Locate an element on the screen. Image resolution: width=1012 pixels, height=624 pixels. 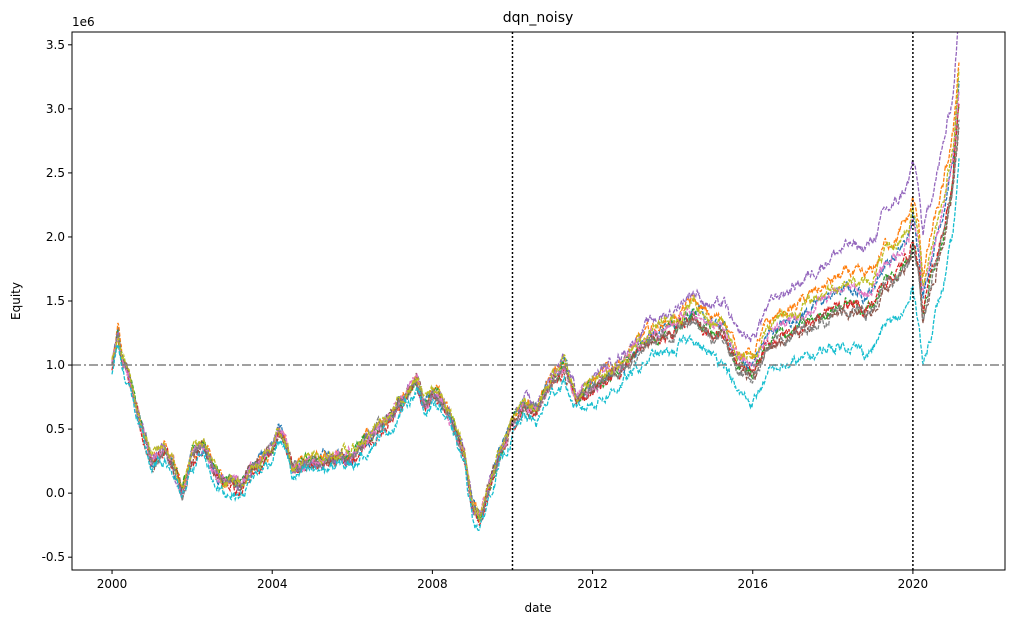
y-tick-label: 0.5 is located at coordinates (55, 429).